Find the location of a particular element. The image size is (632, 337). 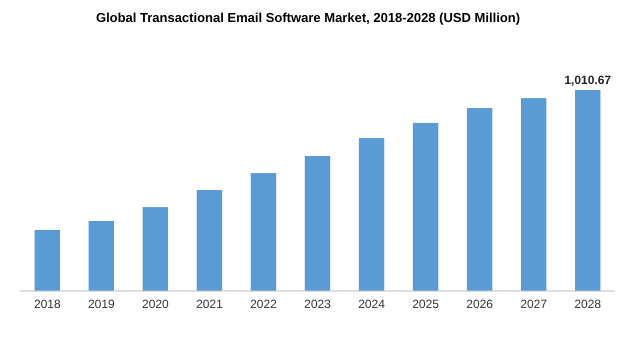

x-tick-label: 2022 is located at coordinates (264, 304).